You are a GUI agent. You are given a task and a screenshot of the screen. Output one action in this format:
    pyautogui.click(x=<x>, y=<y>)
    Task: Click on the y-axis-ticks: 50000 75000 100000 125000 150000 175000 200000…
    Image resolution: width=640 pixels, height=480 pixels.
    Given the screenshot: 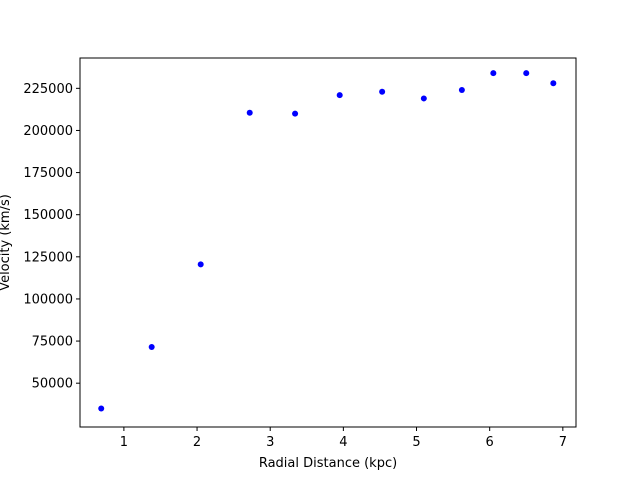 What is the action you would take?
    pyautogui.click(x=51, y=237)
    